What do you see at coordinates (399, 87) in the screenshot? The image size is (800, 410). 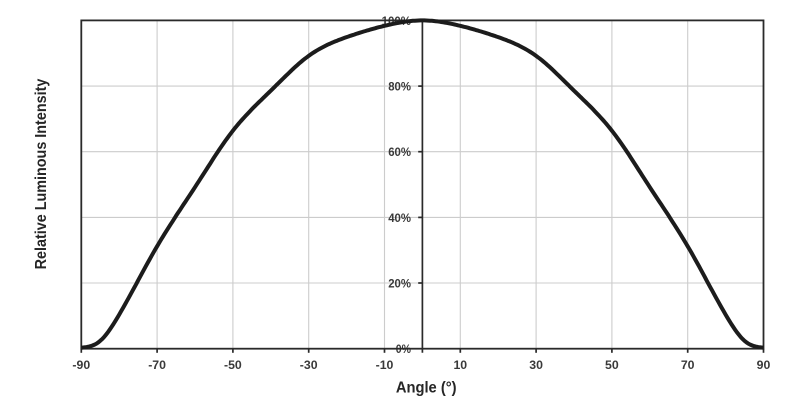 I see `svg-text: 80%` at bounding box center [399, 87].